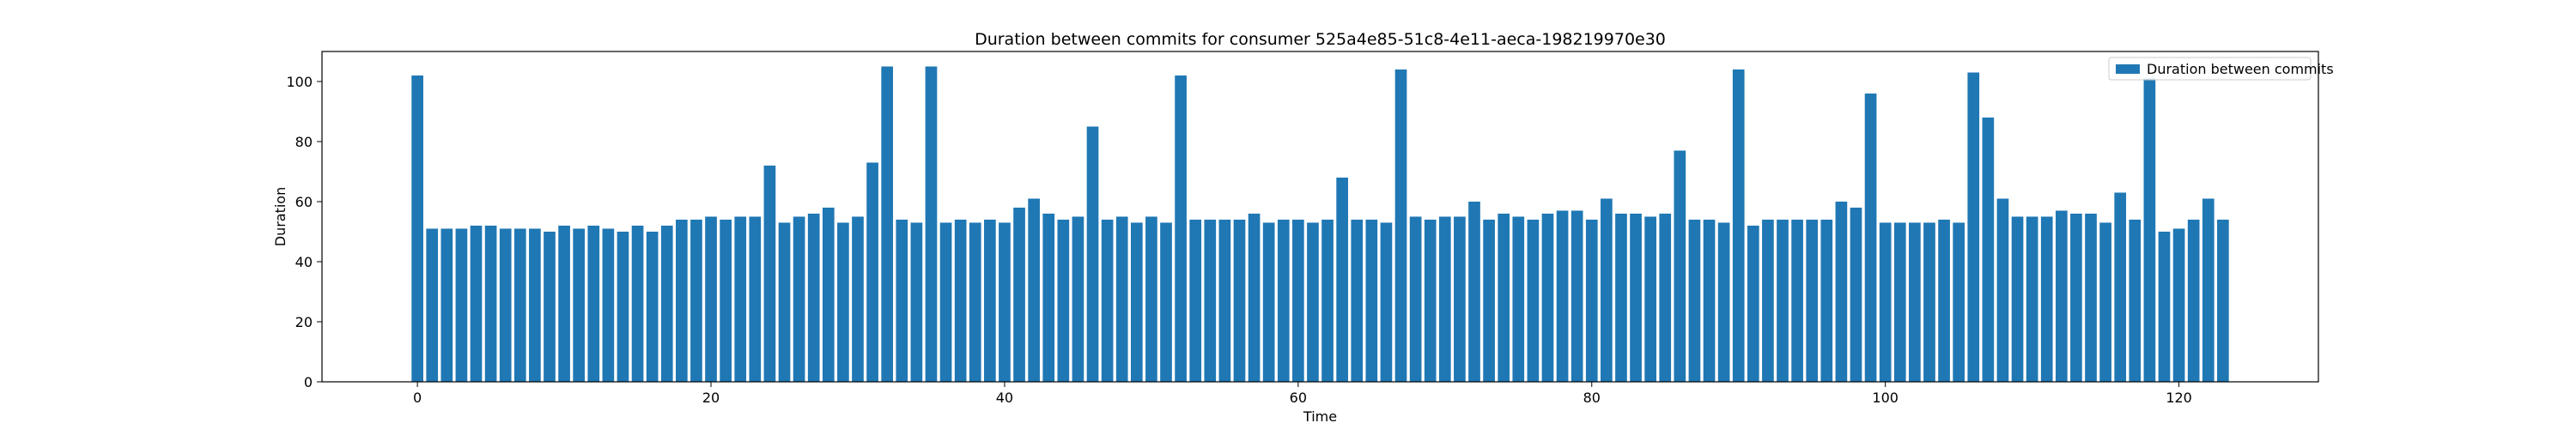  Describe the element at coordinates (418, 398) in the screenshot. I see `x-tick-label: 0` at that location.